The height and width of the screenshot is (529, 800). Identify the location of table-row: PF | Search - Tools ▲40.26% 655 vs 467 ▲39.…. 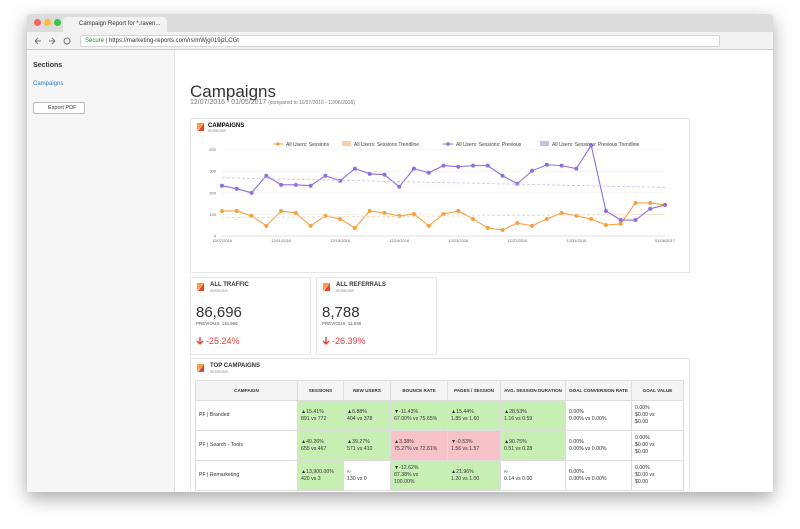
(439, 445).